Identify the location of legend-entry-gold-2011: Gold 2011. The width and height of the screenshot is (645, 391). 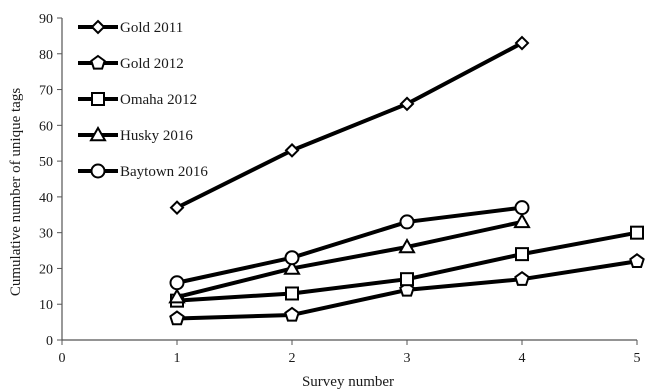
(130, 27).